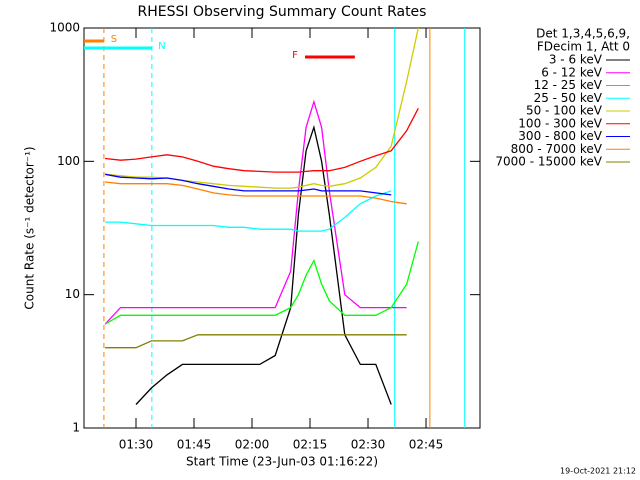  Describe the element at coordinates (548, 162) in the screenshot. I see `legend-label: 7000 - 15000 keV` at that location.